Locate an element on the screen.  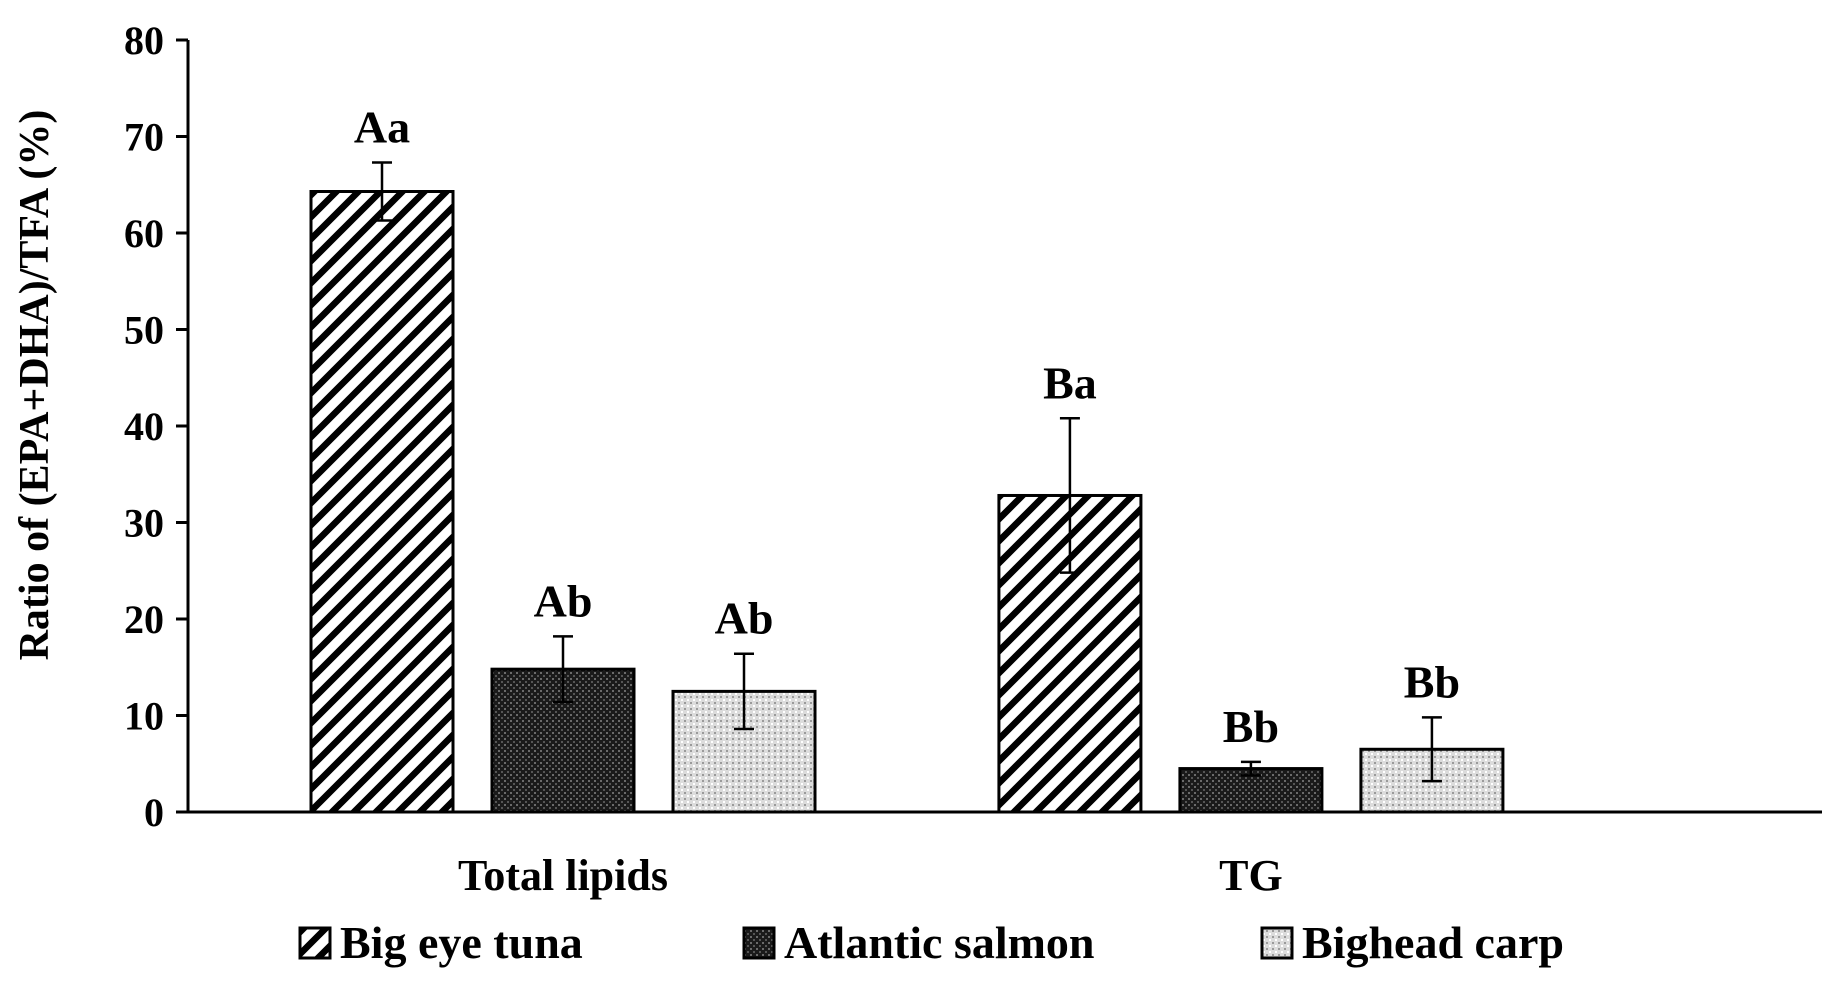
legend-item: Big eye tuna is located at coordinates (440, 942).